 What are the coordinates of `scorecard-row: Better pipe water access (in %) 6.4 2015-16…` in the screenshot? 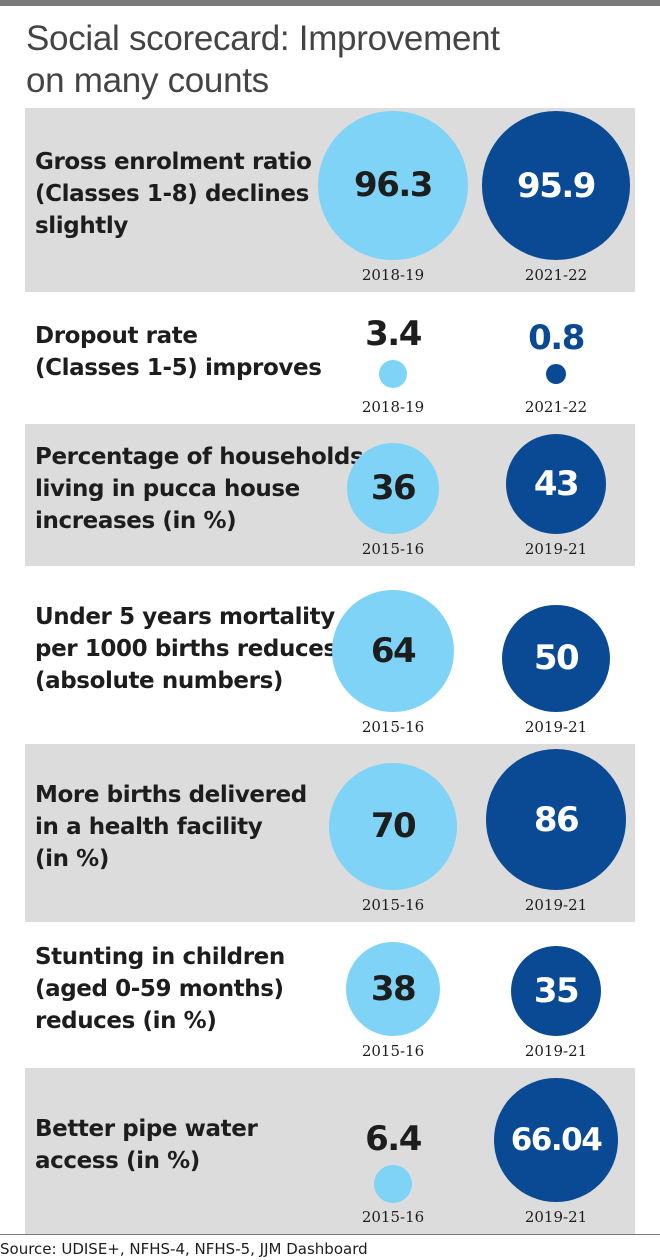 It's located at (330, 1151).